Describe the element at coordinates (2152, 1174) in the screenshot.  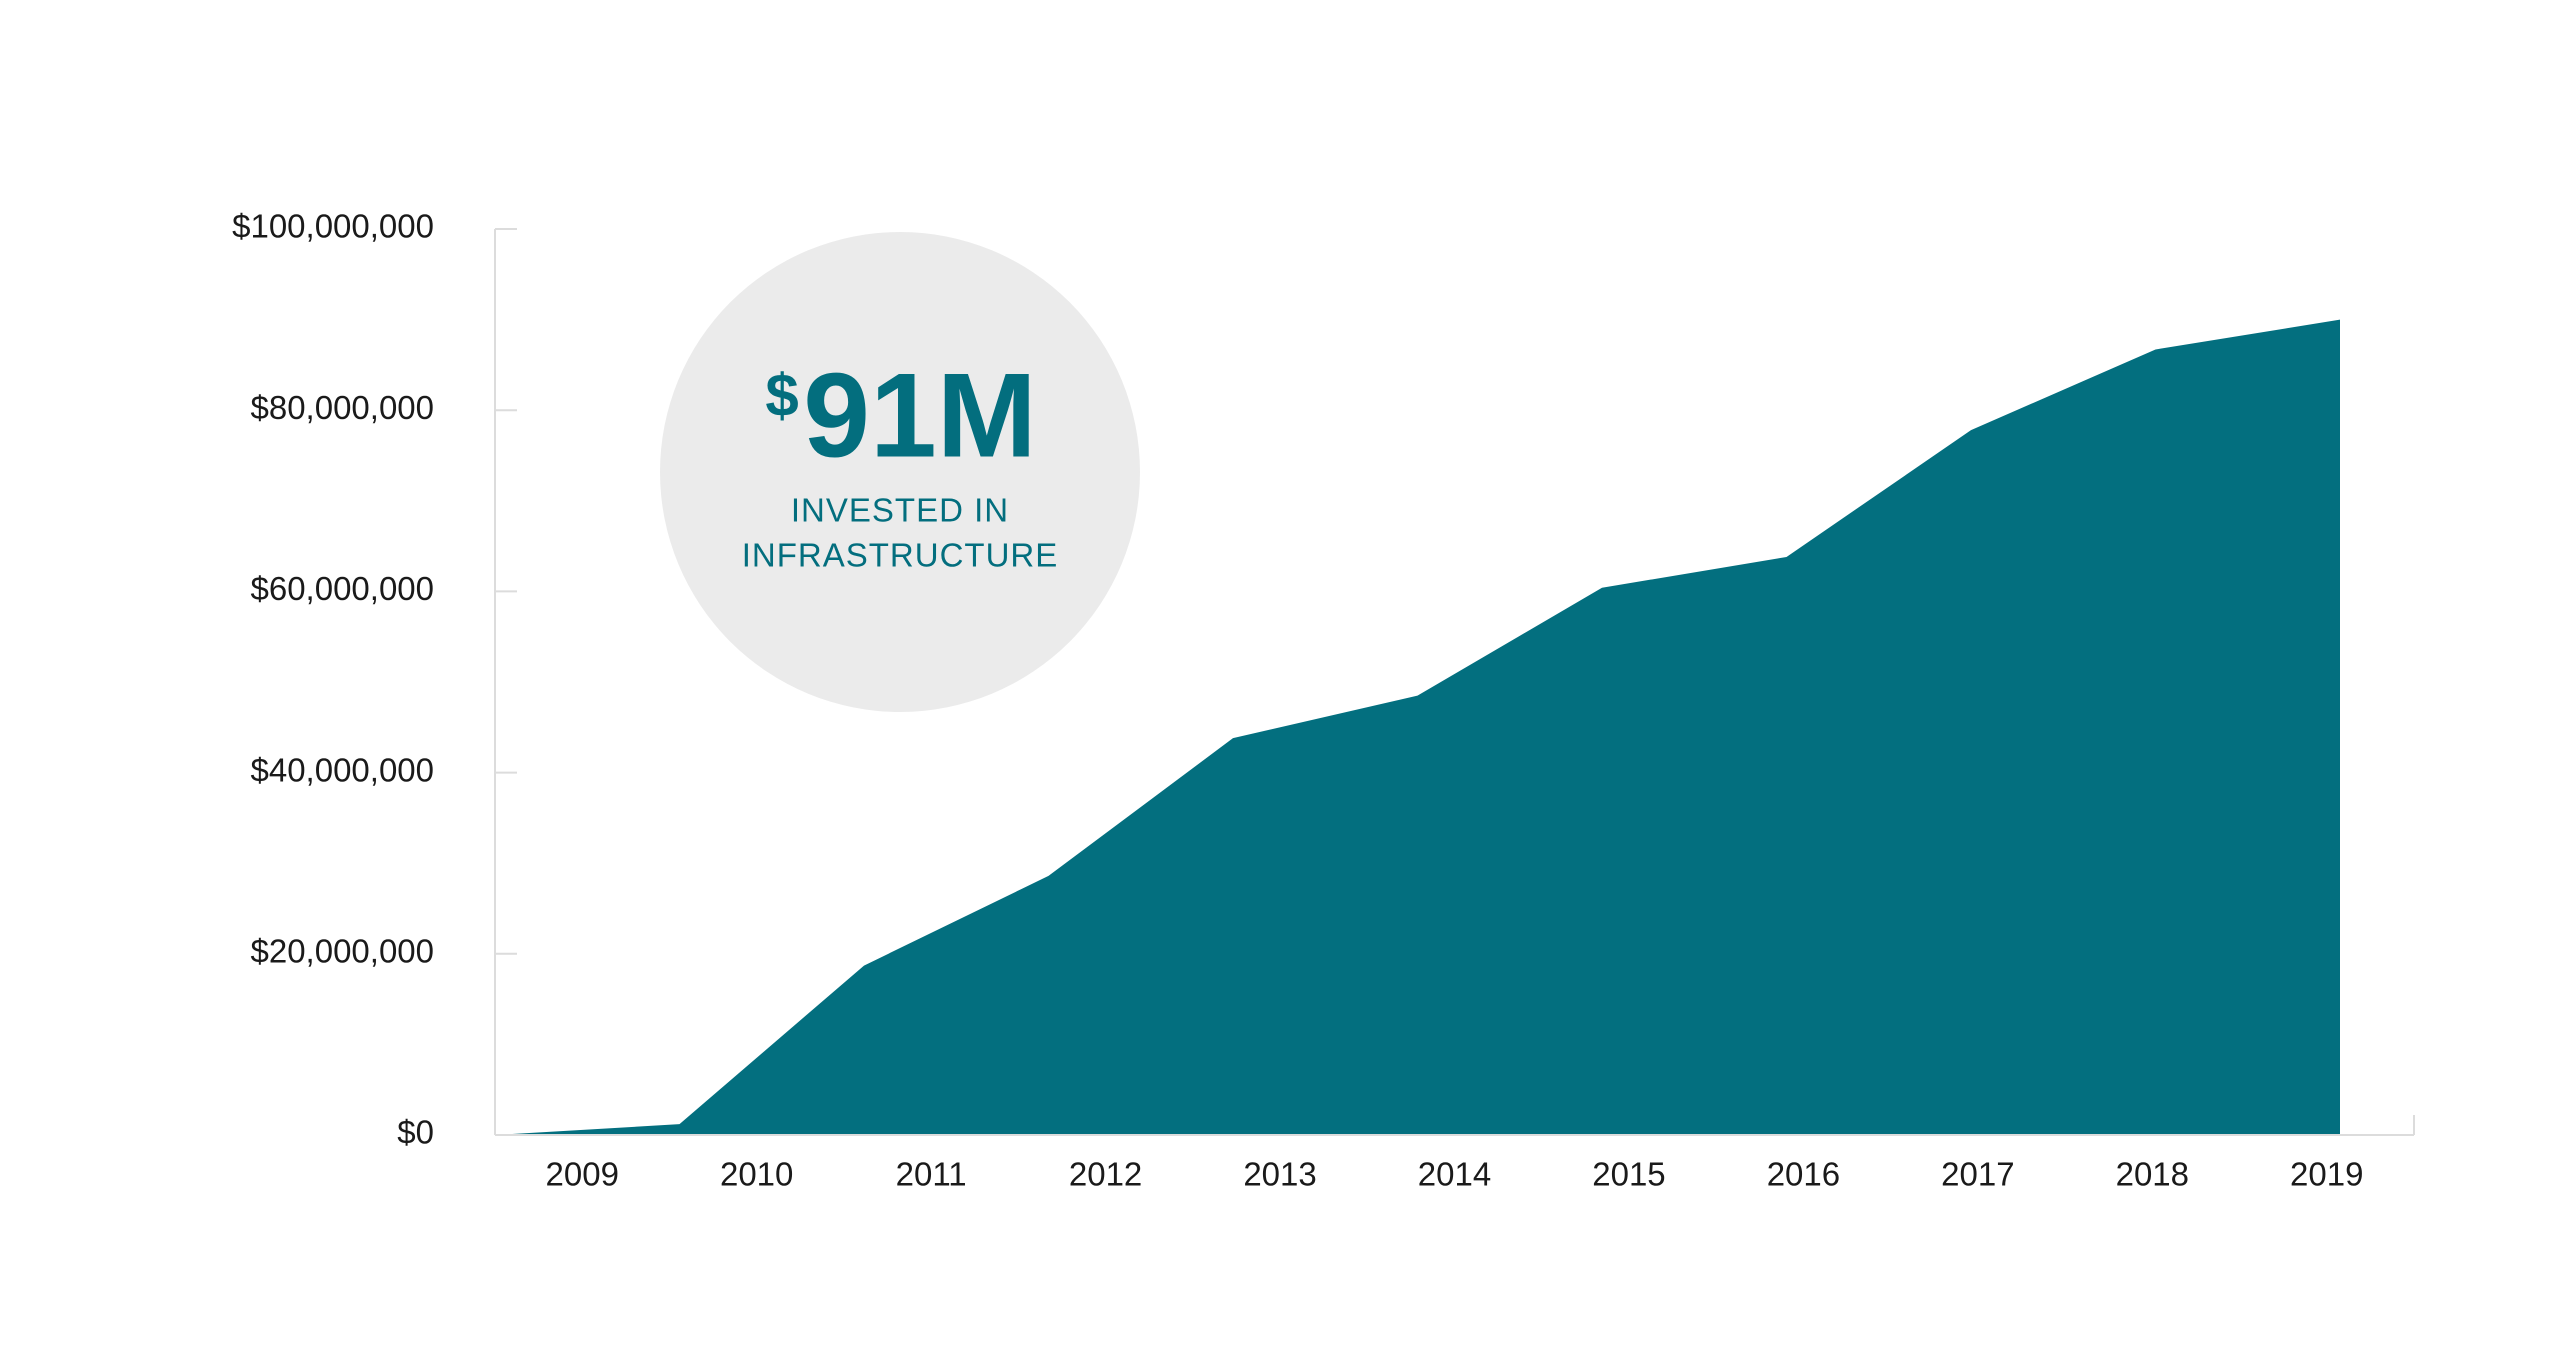
I see `x-tick-label: 2018` at that location.